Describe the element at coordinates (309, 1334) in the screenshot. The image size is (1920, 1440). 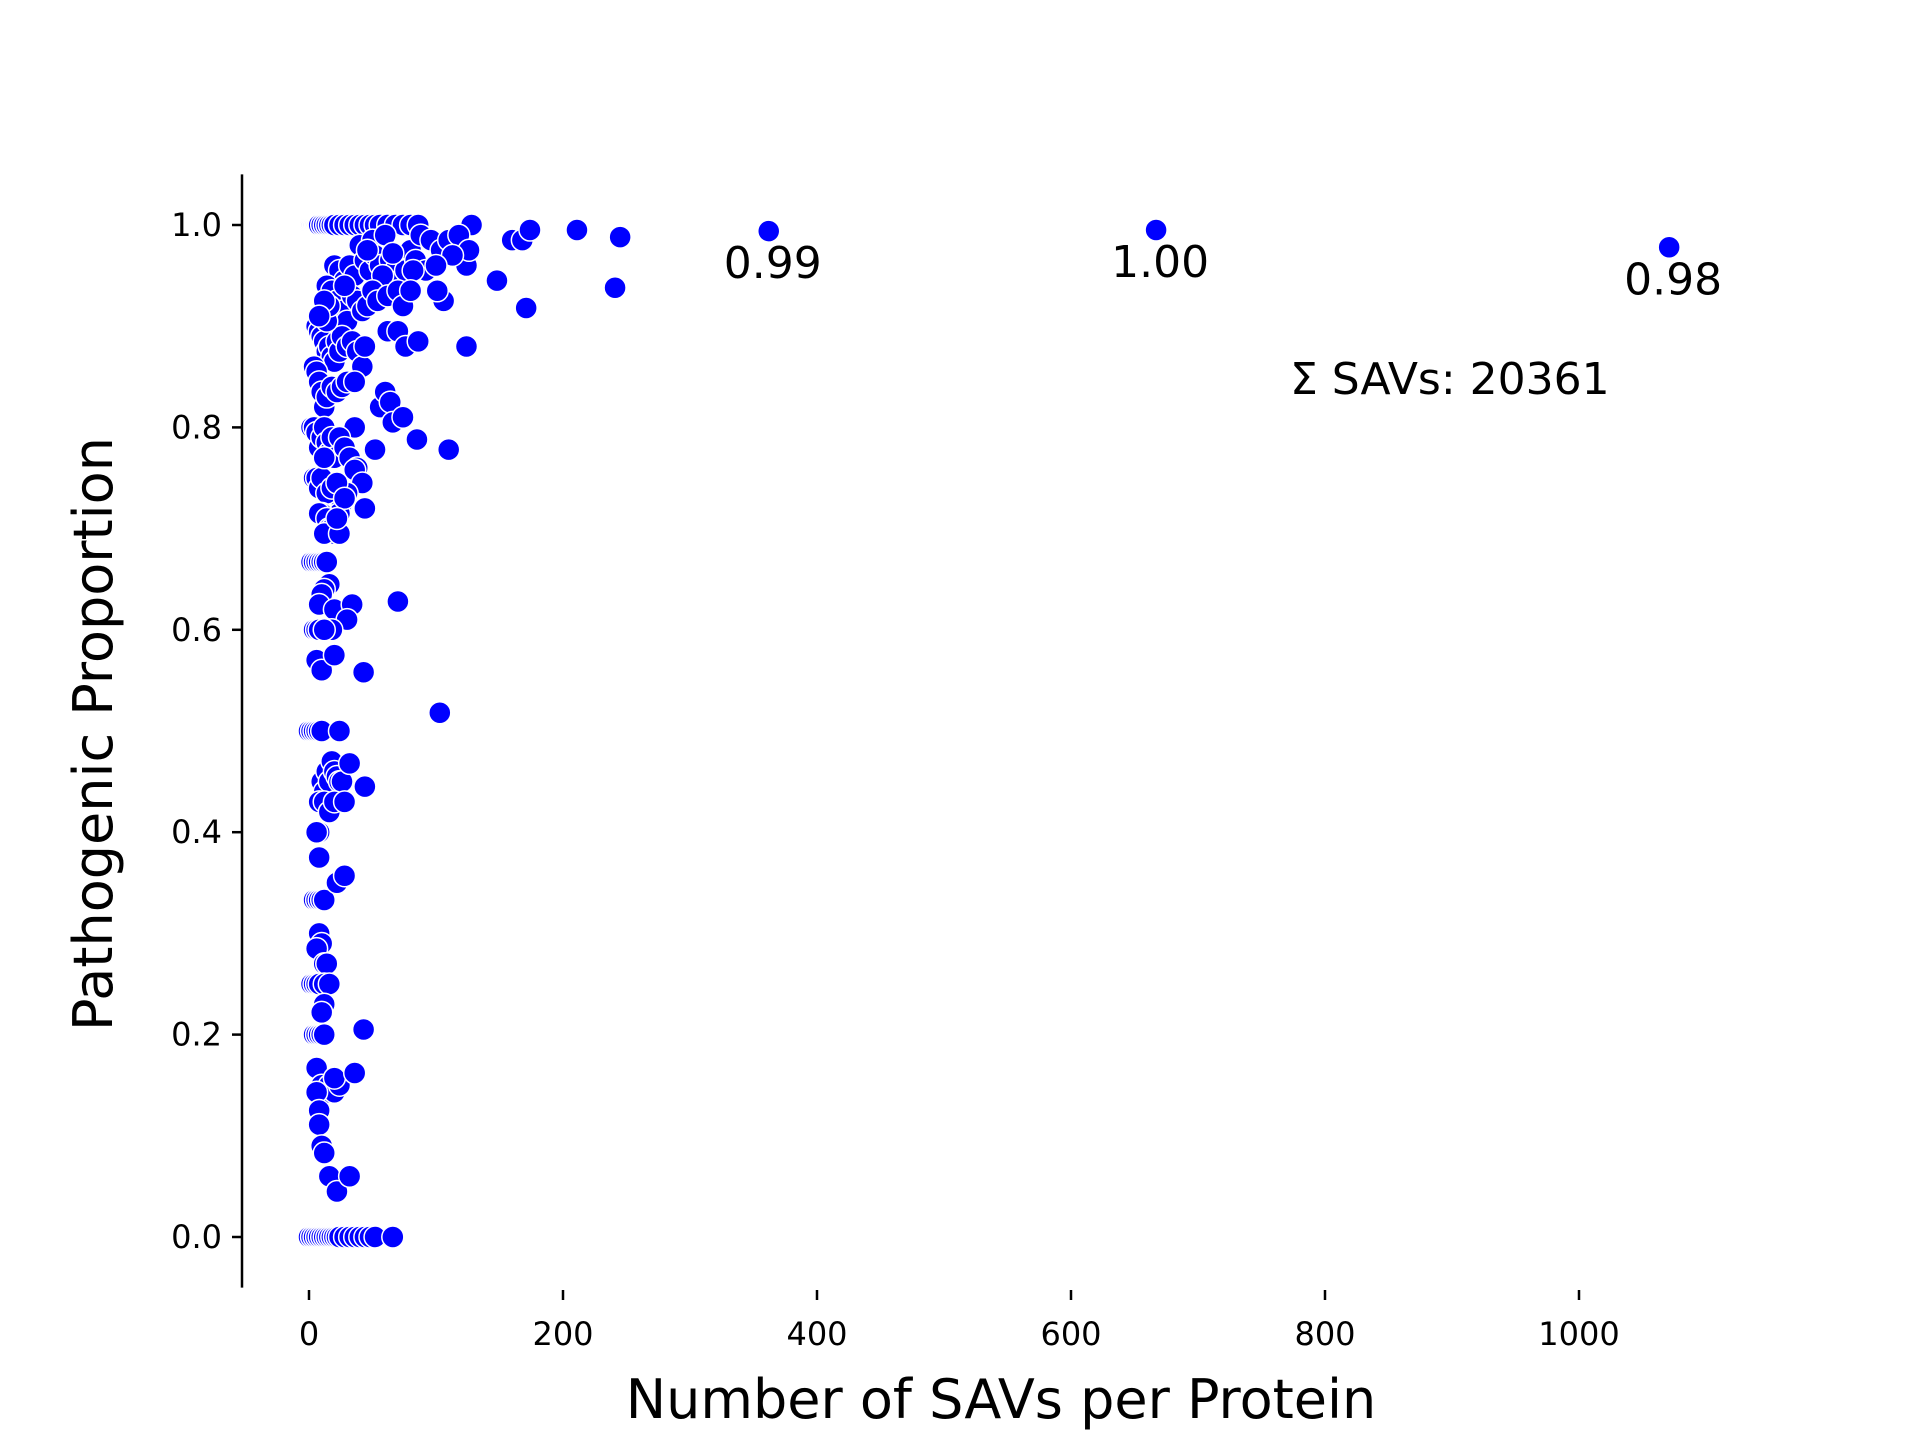
I see `x-tick-label: 0` at that location.